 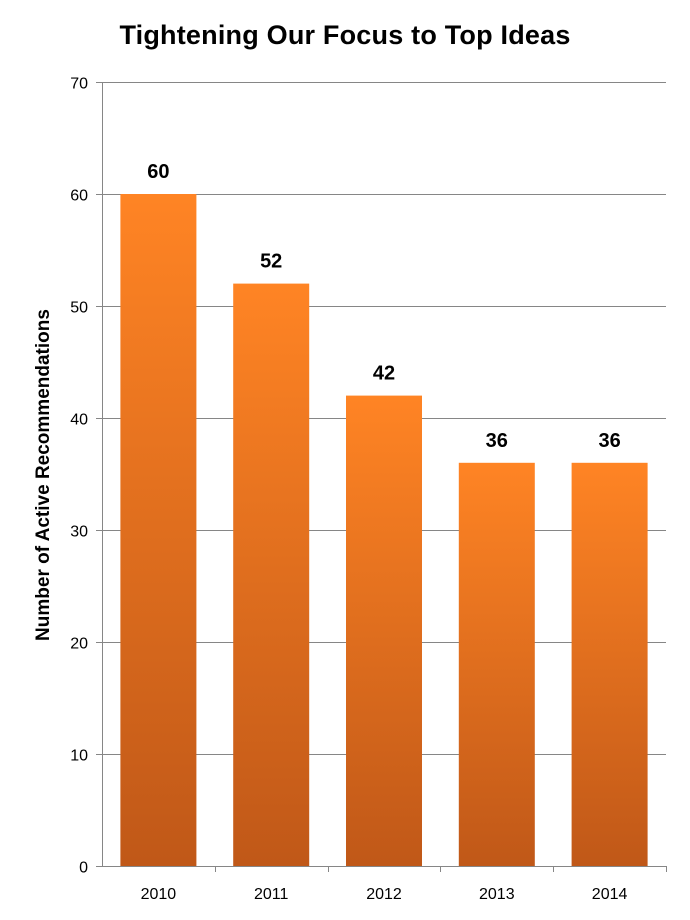 I want to click on data-label-2014: 36, so click(x=609, y=441).